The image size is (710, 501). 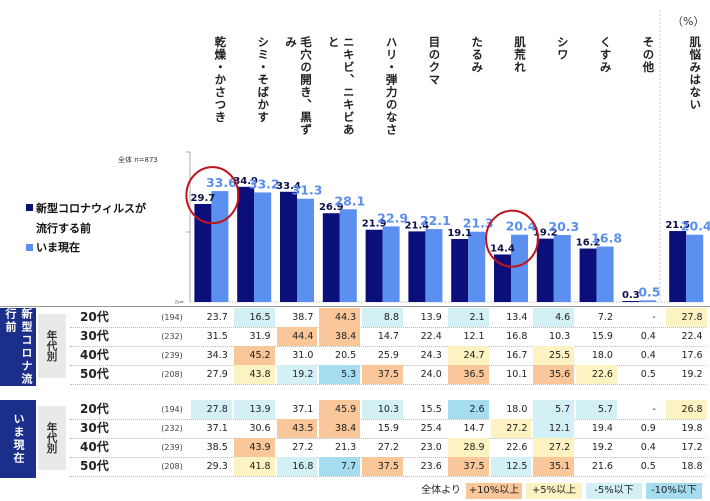 What do you see at coordinates (288, 186) in the screenshot?
I see `data-label-before: 33.4` at bounding box center [288, 186].